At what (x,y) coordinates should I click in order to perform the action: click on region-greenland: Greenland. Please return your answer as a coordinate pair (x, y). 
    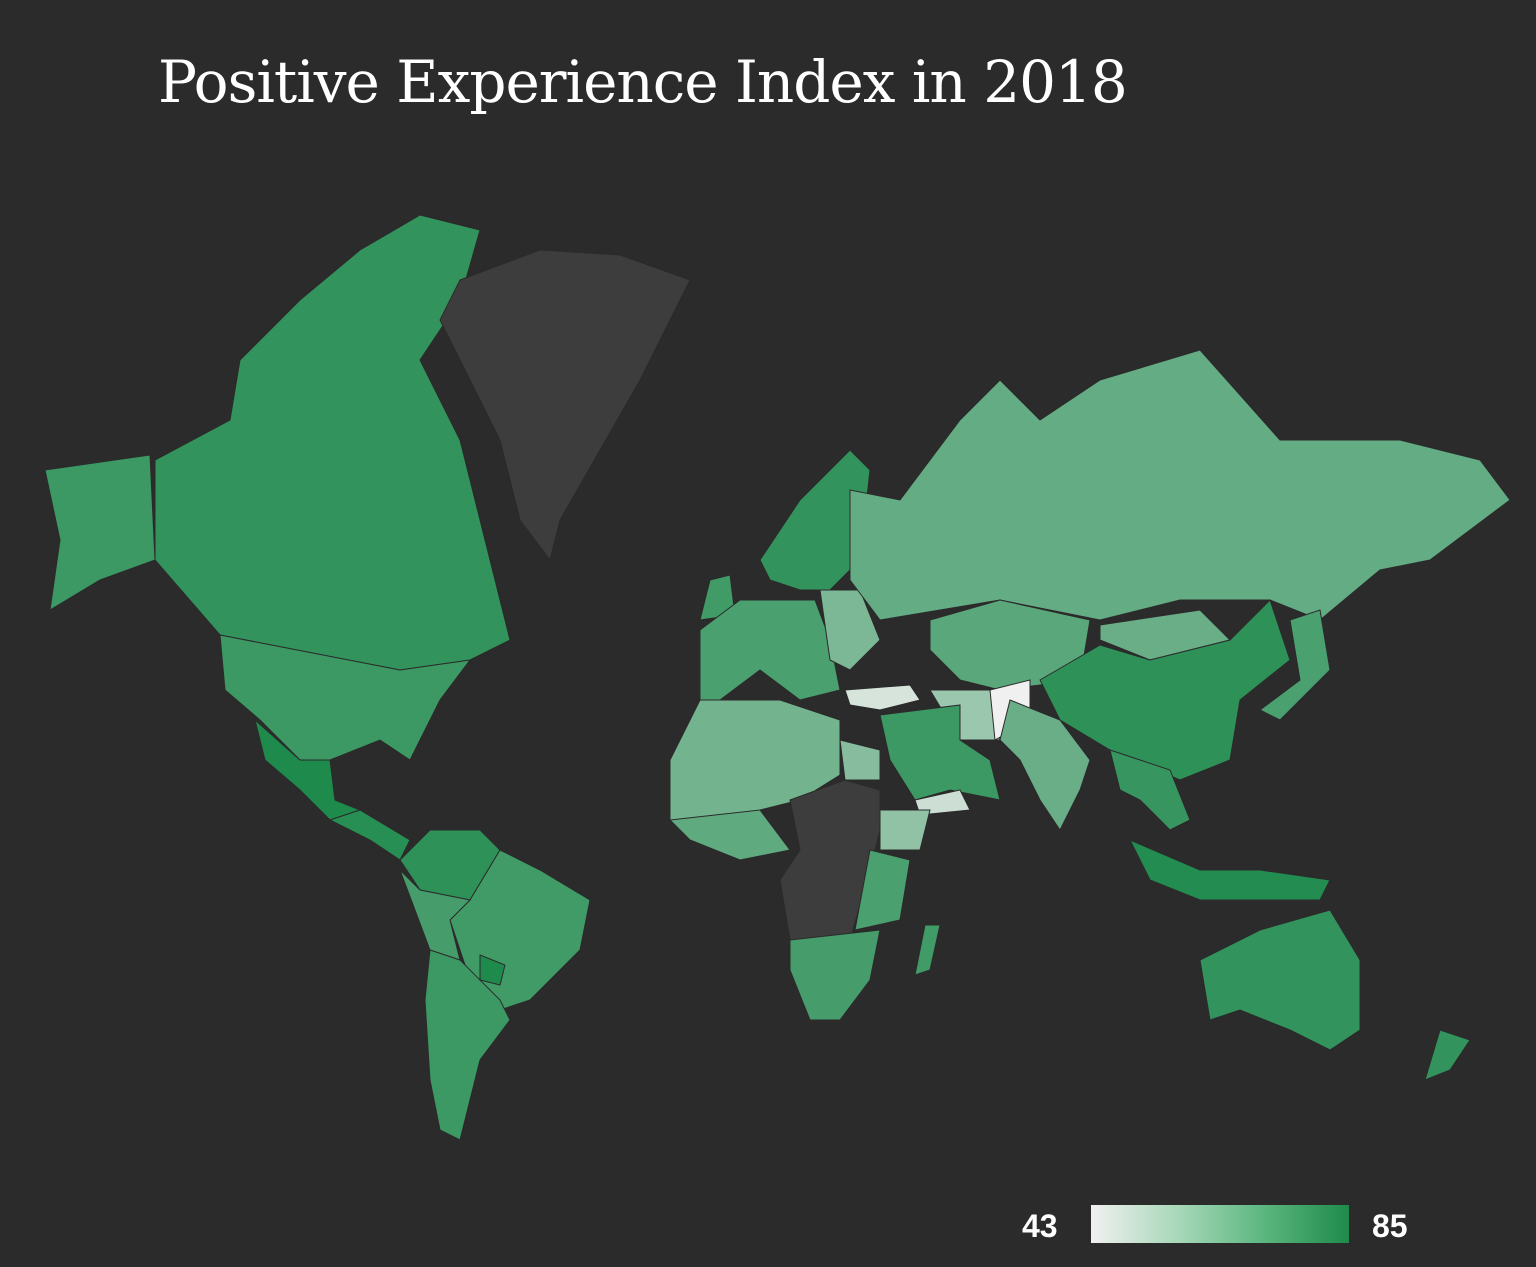
    Looking at the image, I should click on (565, 405).